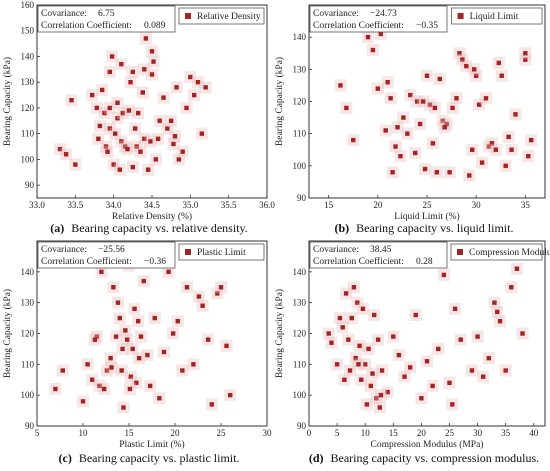  What do you see at coordinates (494, 17) in the screenshot?
I see `legend-label: Liquid Limit` at bounding box center [494, 17].